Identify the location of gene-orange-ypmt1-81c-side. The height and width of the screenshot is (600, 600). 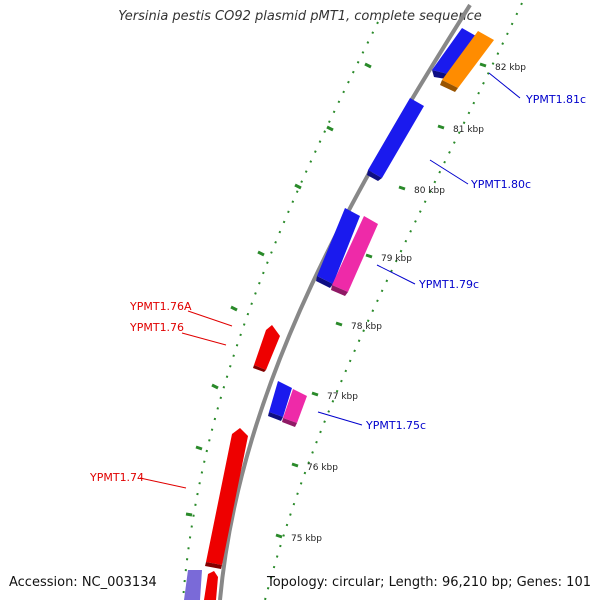
(449, 86).